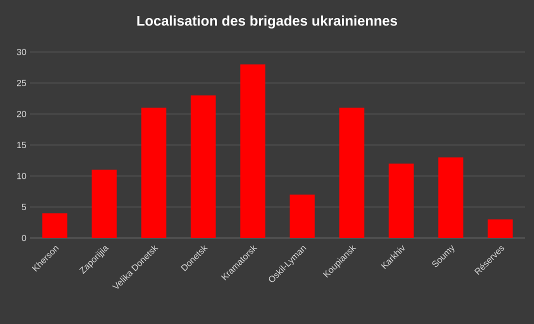 The image size is (534, 324). Describe the element at coordinates (267, 22) in the screenshot. I see `chart-title: Localisation des brigades ukrainiennes` at that location.